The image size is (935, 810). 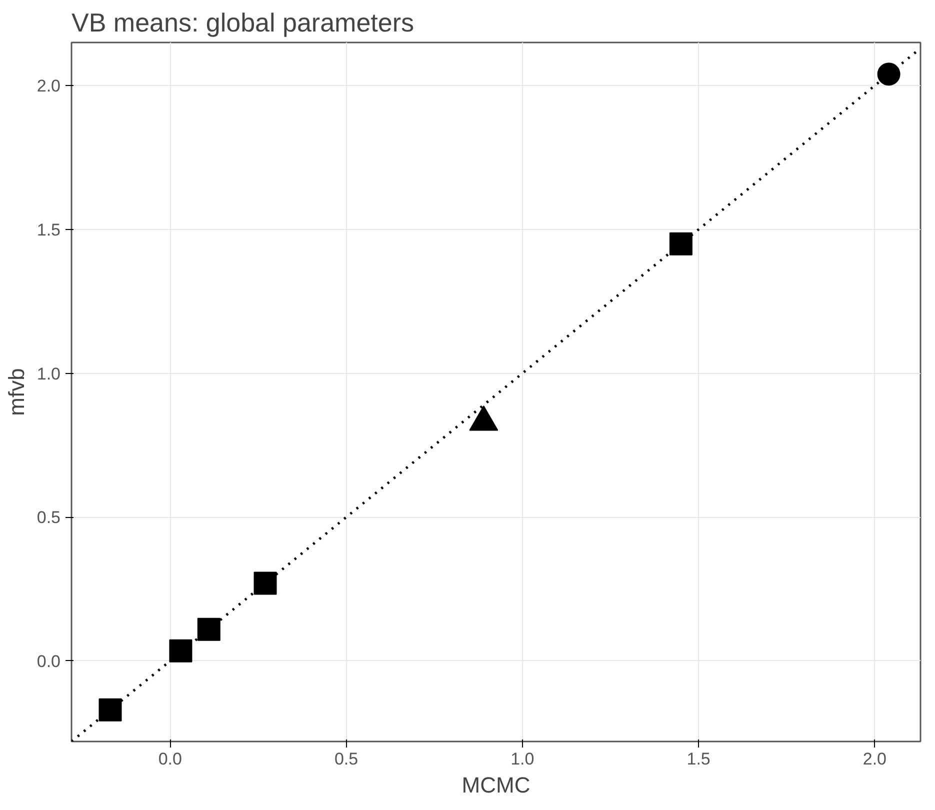 I want to click on x-axis-title: MCMC, so click(x=496, y=785).